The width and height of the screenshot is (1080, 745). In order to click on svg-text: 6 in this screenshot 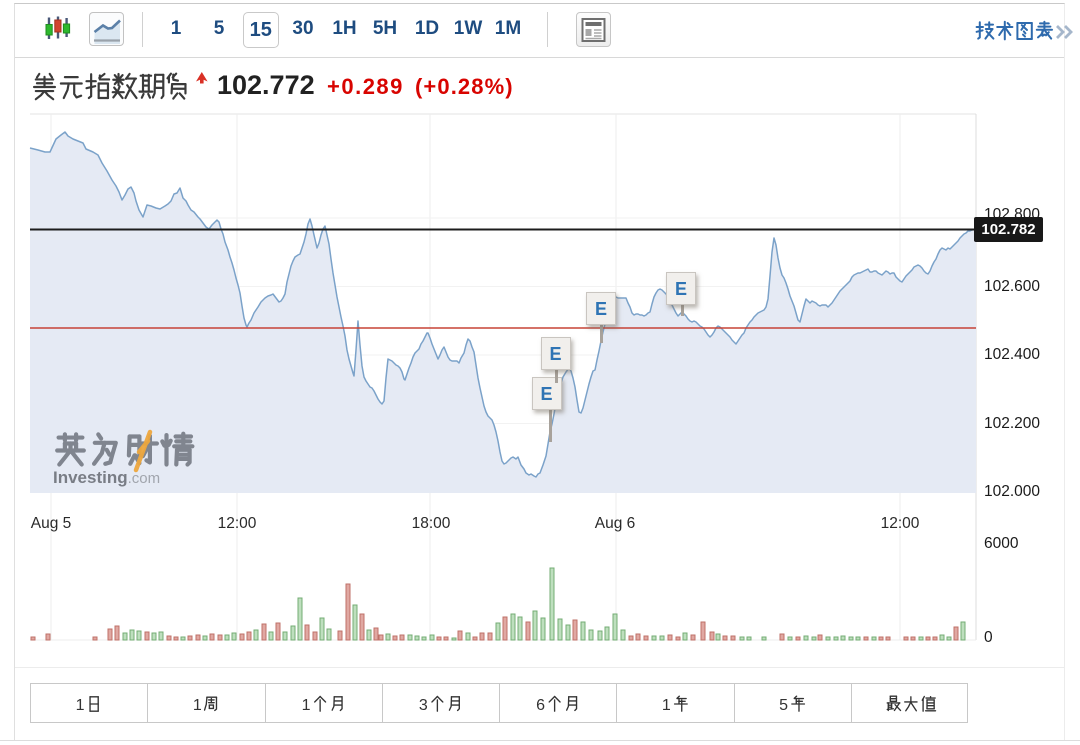, I will do `click(540, 705)`.